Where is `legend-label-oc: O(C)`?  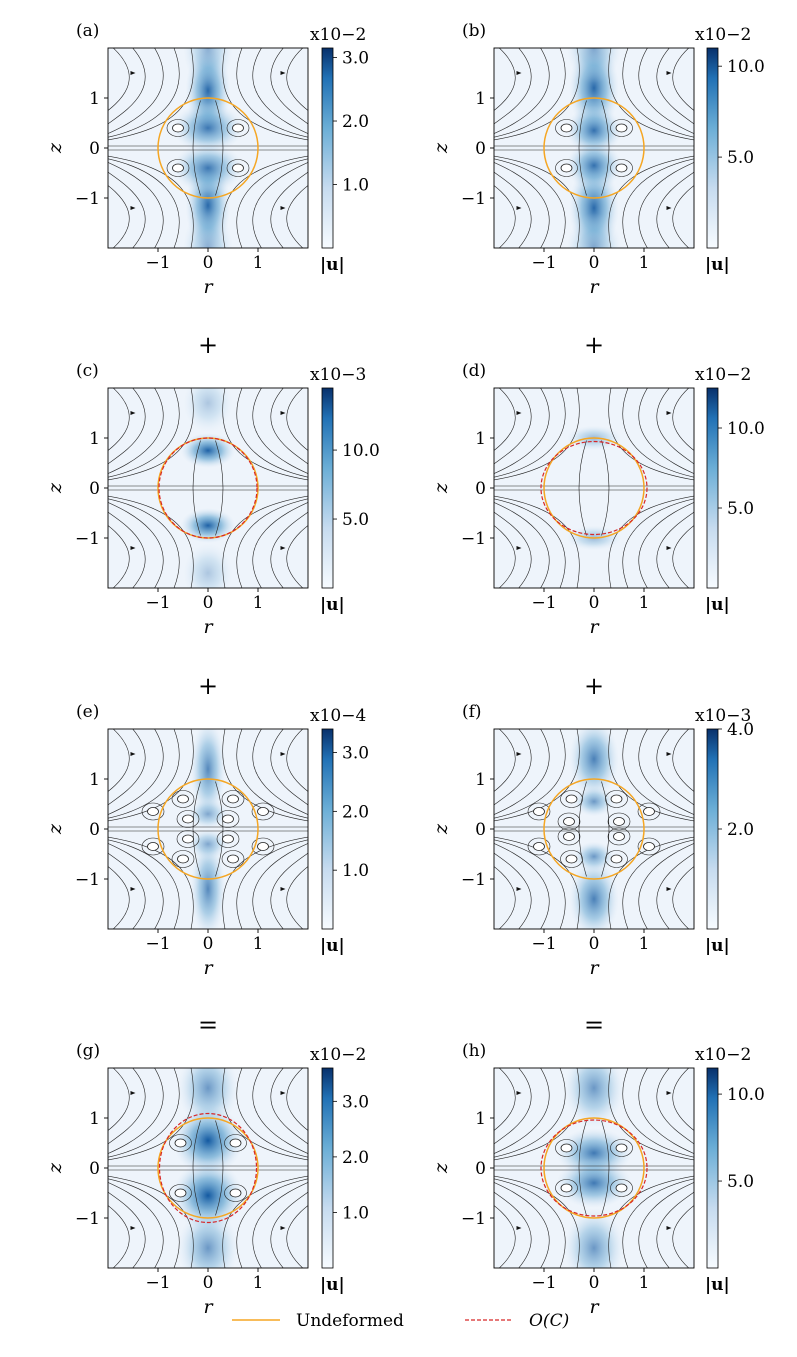
legend-label-oc: O(C) is located at coordinates (549, 1321).